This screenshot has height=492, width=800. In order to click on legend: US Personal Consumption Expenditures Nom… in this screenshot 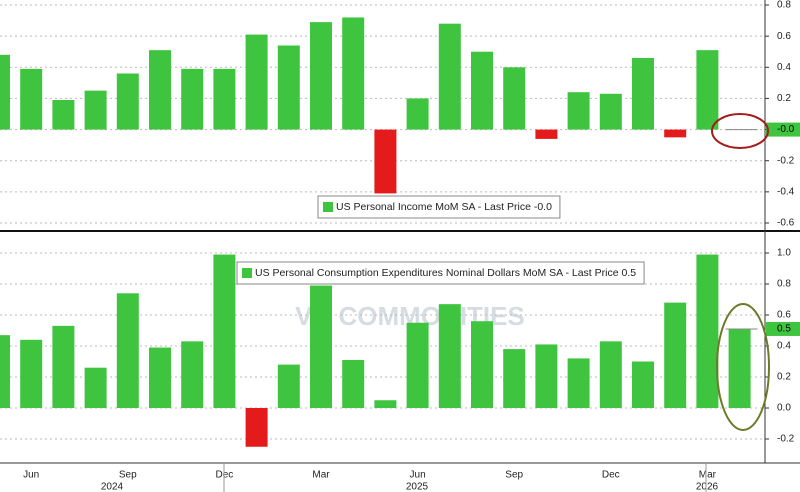, I will do `click(440, 273)`.